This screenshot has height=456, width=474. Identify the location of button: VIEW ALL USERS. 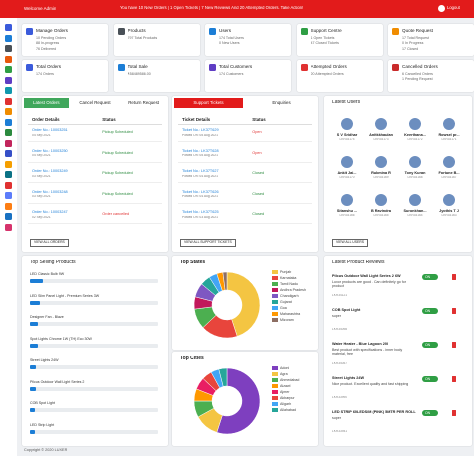
(350, 243).